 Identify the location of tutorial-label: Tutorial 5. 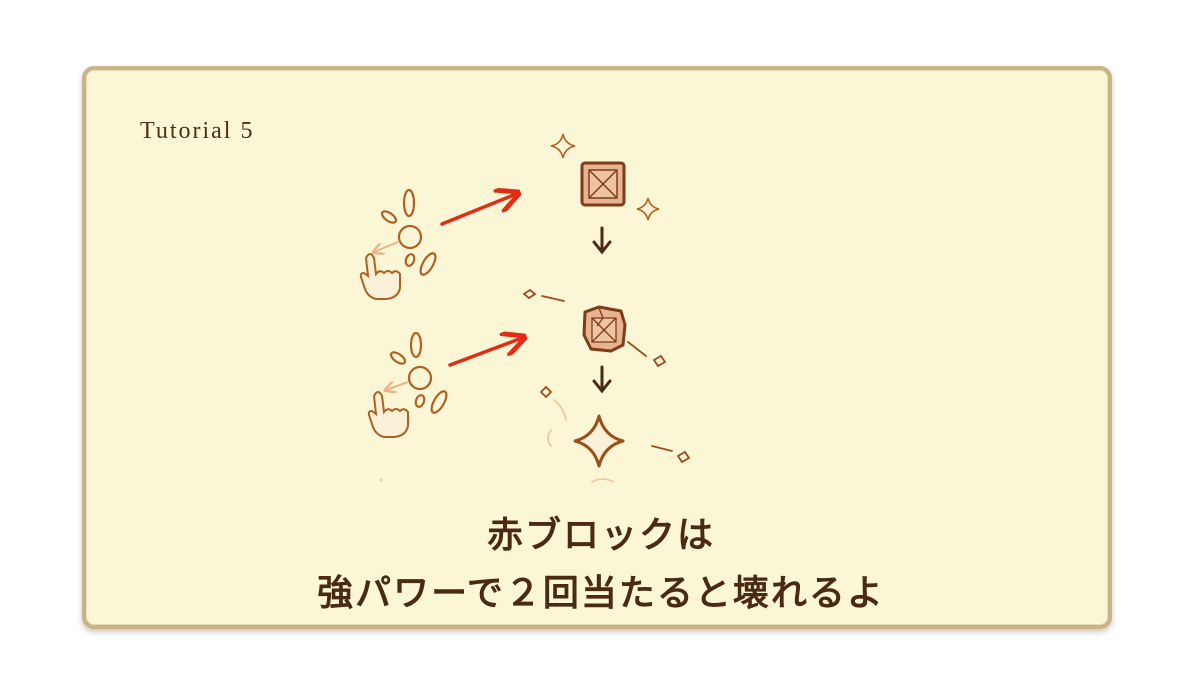
(197, 131).